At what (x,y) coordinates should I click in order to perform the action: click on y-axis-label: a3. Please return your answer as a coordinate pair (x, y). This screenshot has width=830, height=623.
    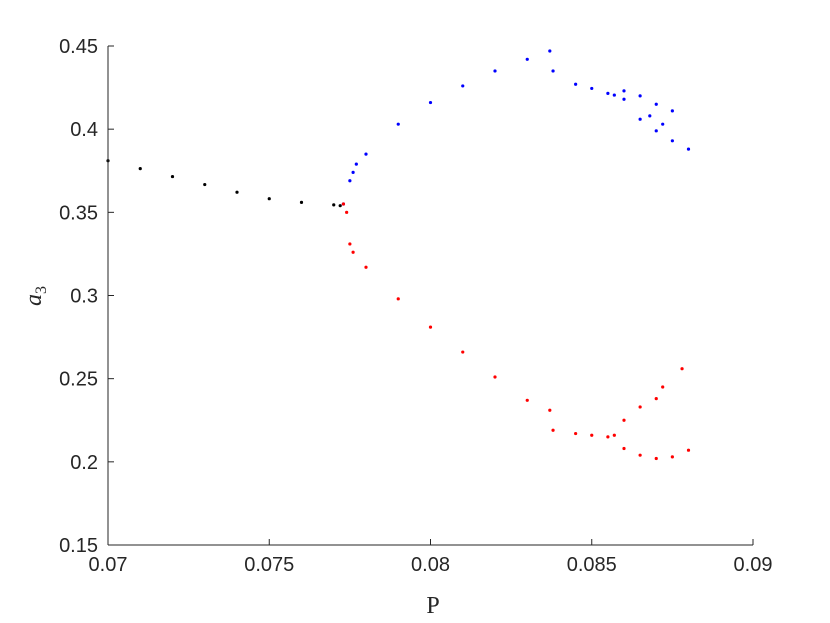
    Looking at the image, I should click on (35, 296).